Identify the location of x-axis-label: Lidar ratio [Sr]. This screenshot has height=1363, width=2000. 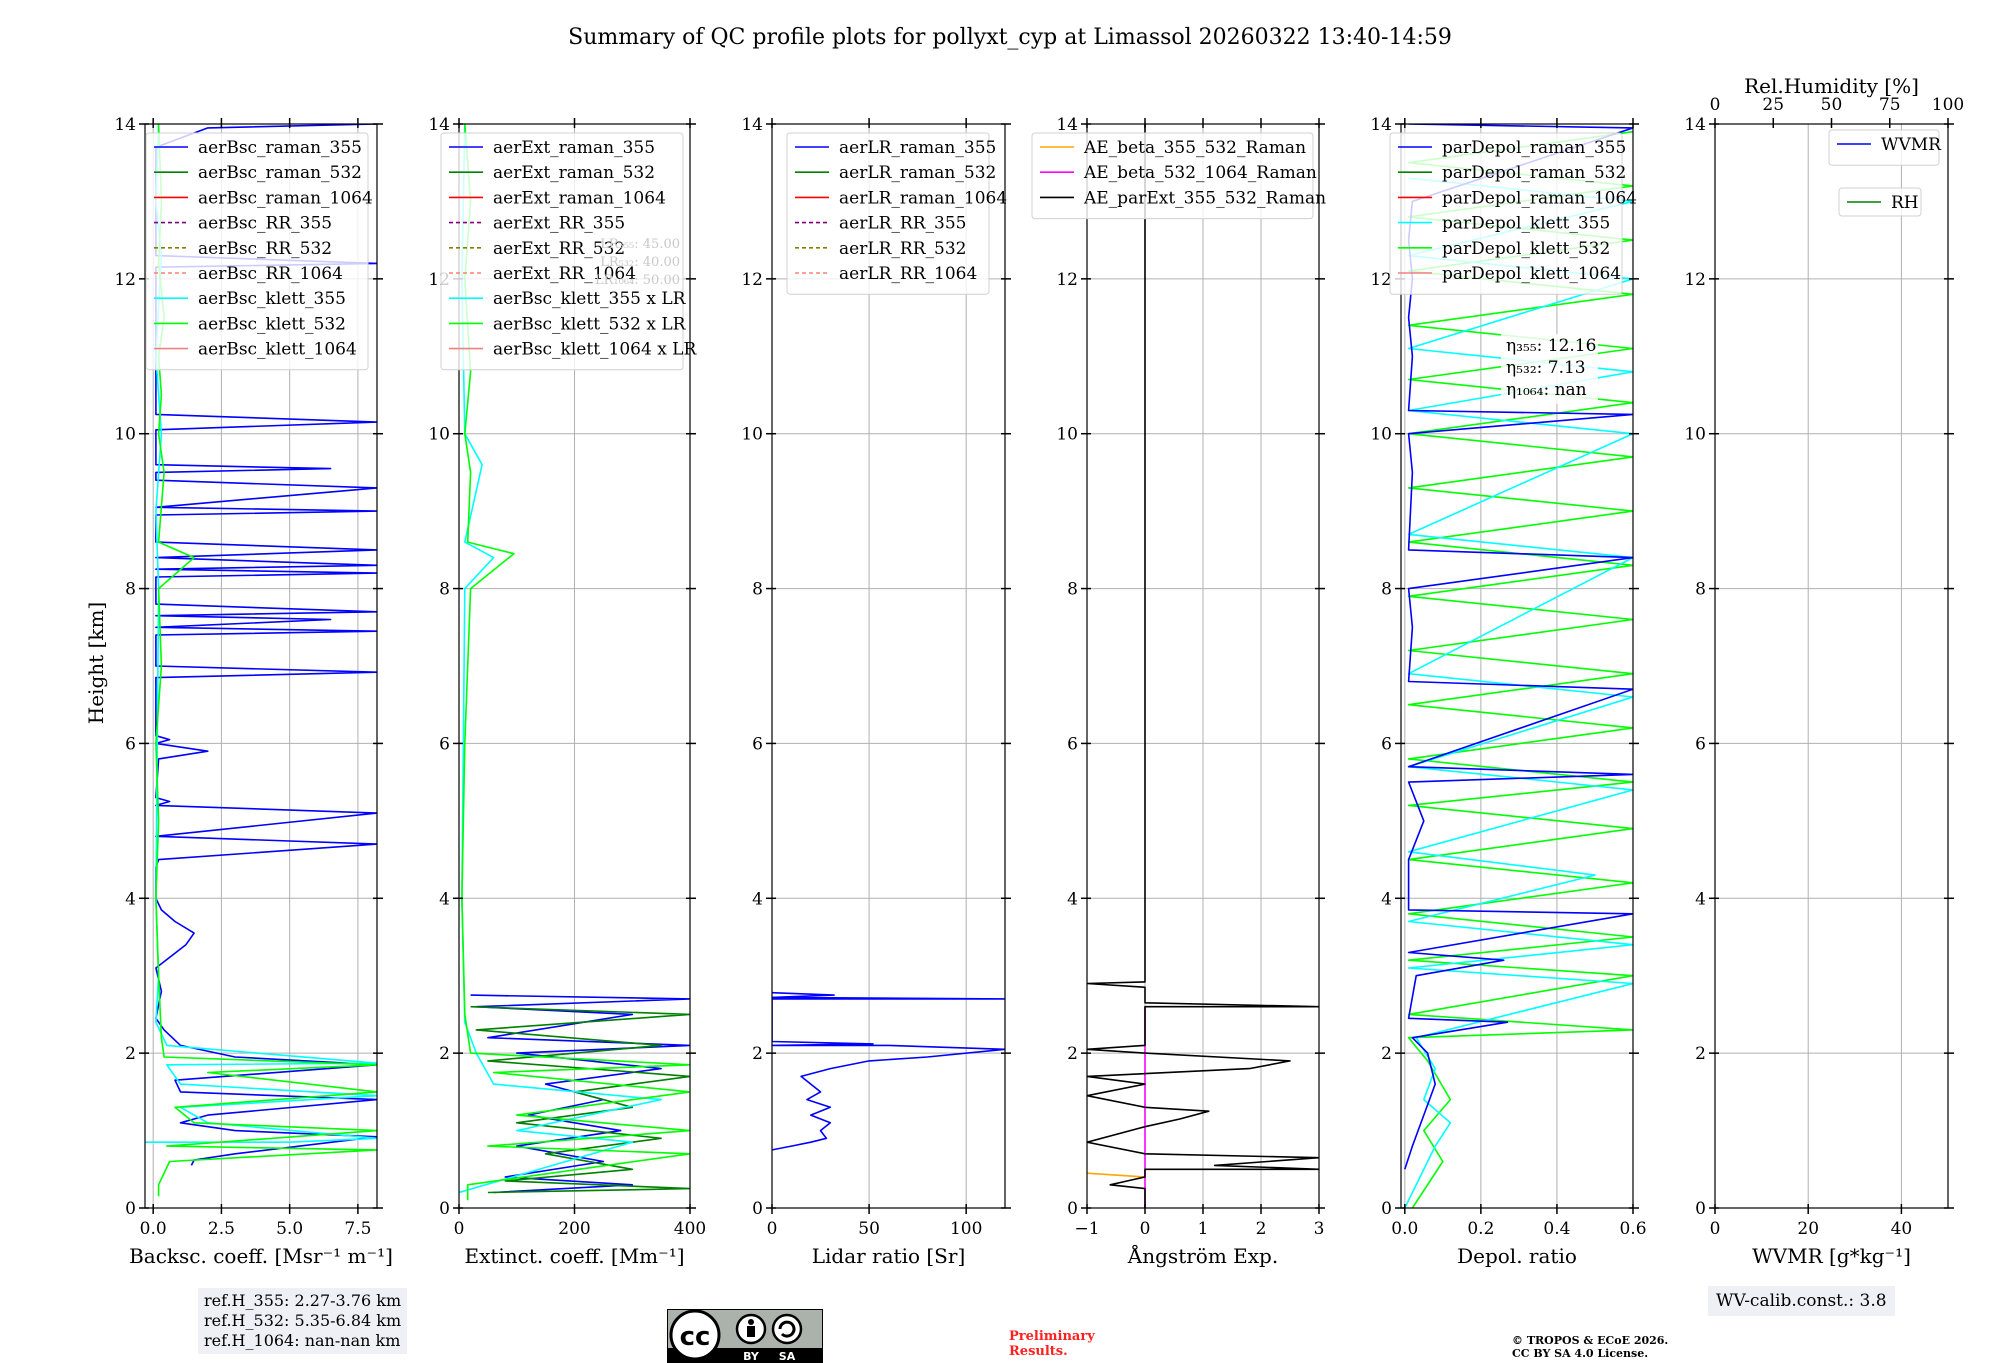
(889, 1256).